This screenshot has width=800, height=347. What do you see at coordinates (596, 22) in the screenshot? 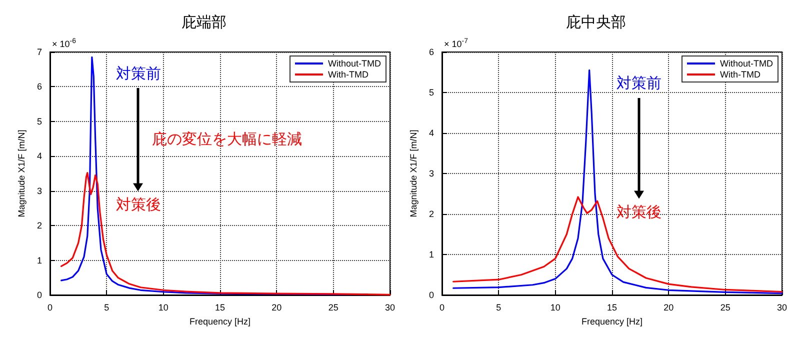
I see `chart-title: 庇中央部` at bounding box center [596, 22].